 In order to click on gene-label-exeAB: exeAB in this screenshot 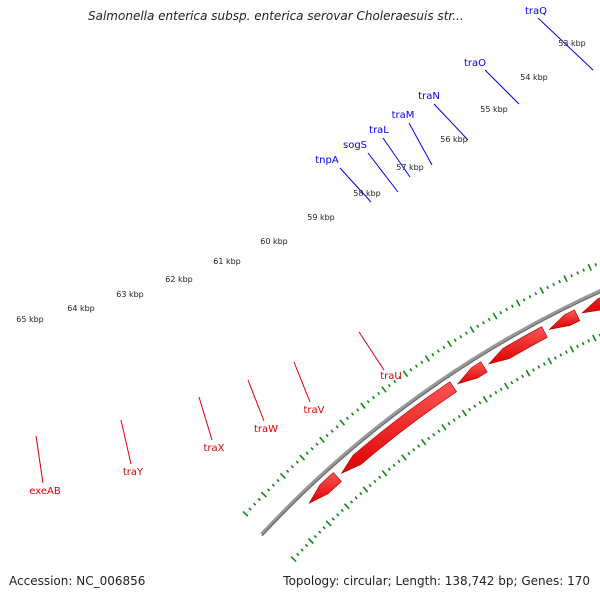, I will do `click(45, 491)`.